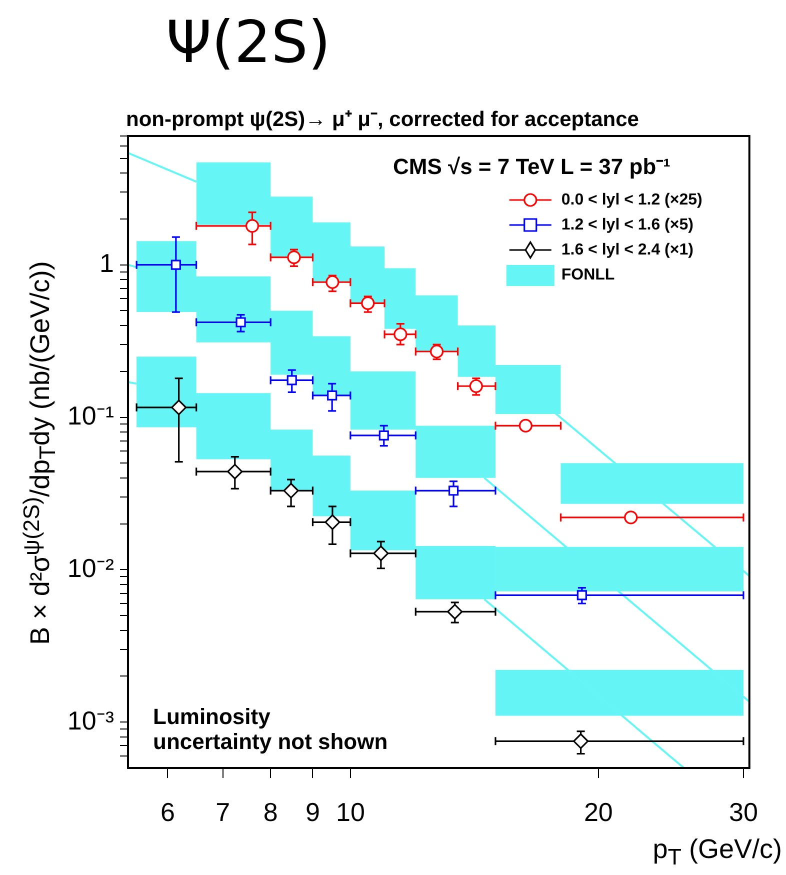 The height and width of the screenshot is (875, 786). I want to click on x-tick-label: 20, so click(598, 811).